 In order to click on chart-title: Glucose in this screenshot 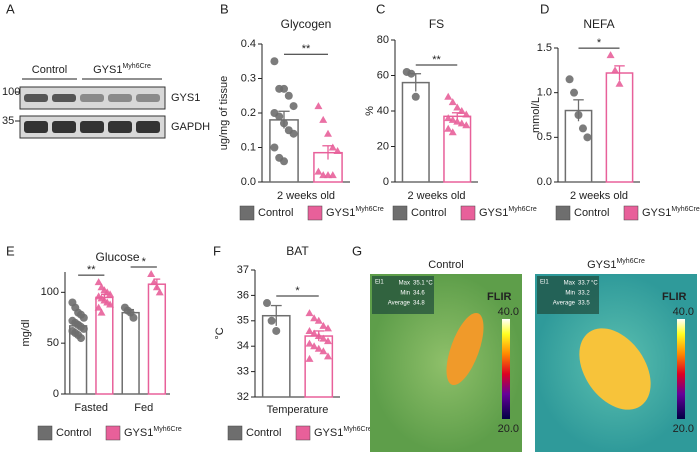, I will do `click(117, 257)`.